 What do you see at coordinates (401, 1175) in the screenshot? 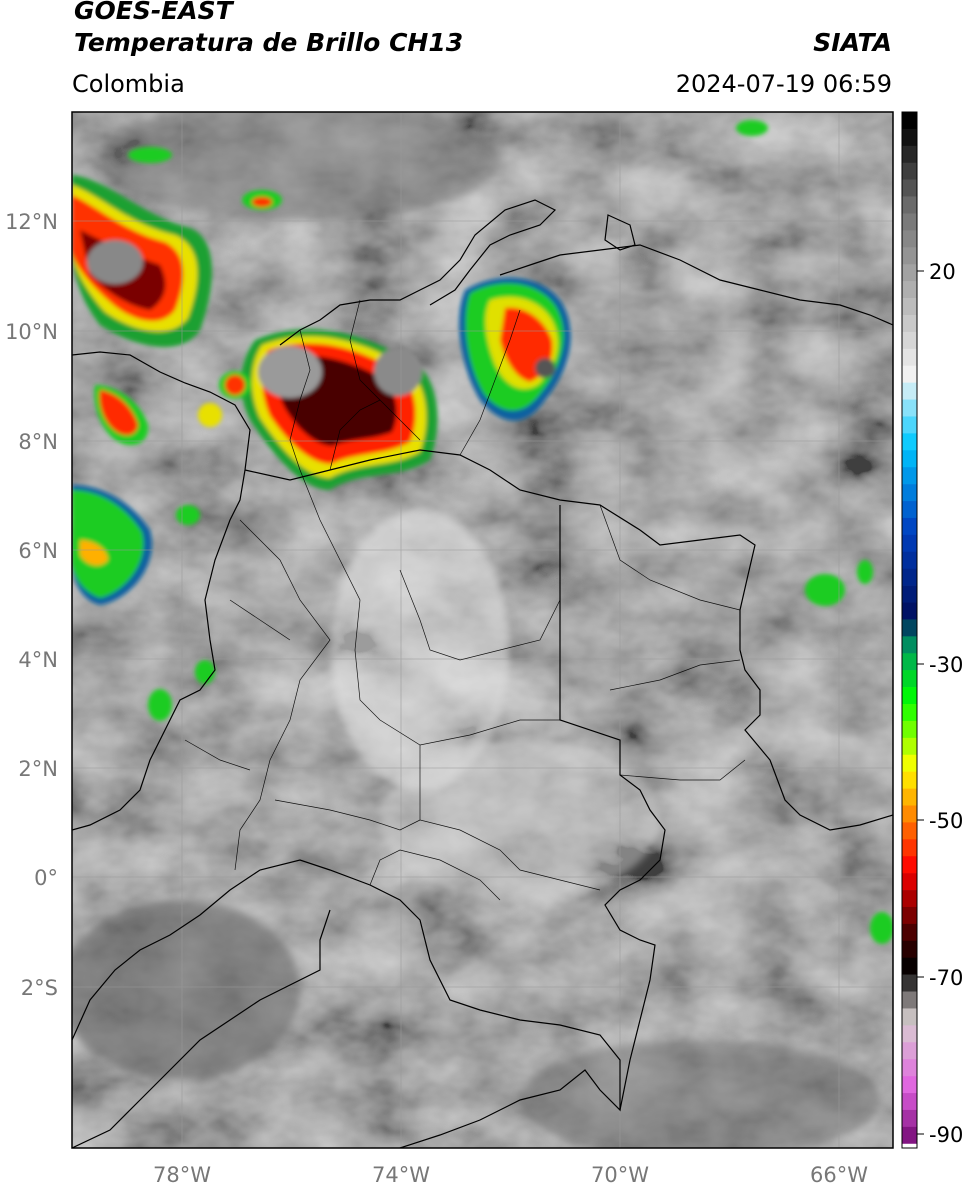
I see `lon-label: 74°W` at bounding box center [401, 1175].